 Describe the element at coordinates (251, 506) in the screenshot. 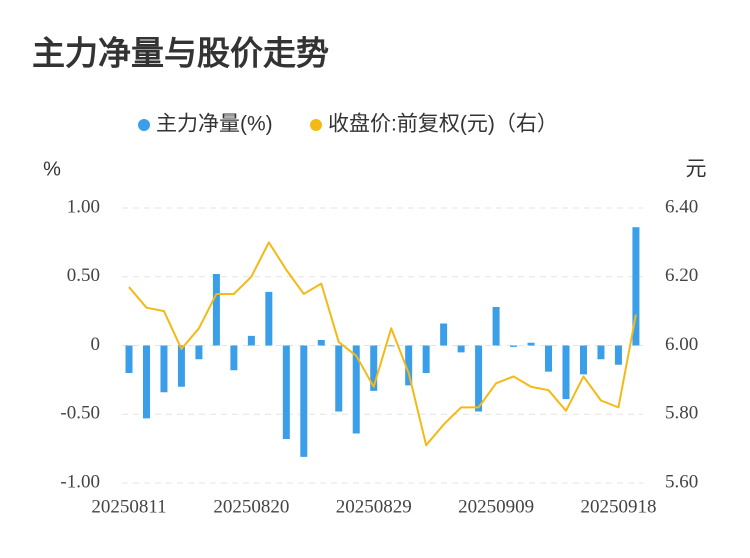

I see `x-tick-label: 20250820` at that location.